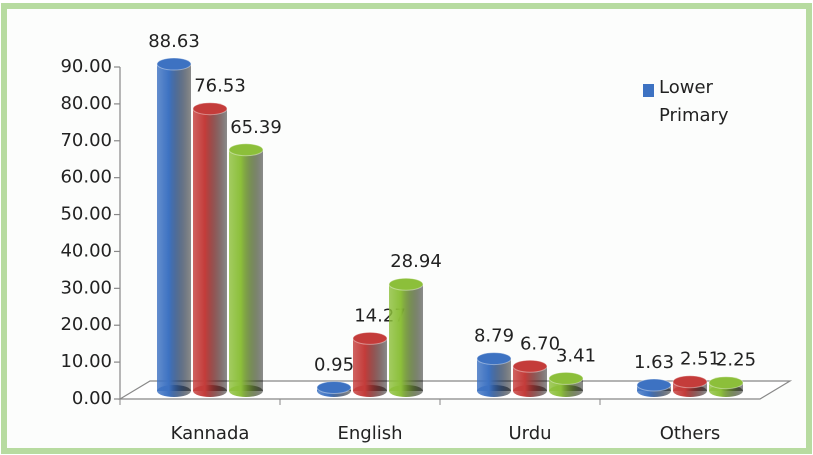 The image size is (813, 455). I want to click on y-tick-label: 80.00, so click(86, 103).